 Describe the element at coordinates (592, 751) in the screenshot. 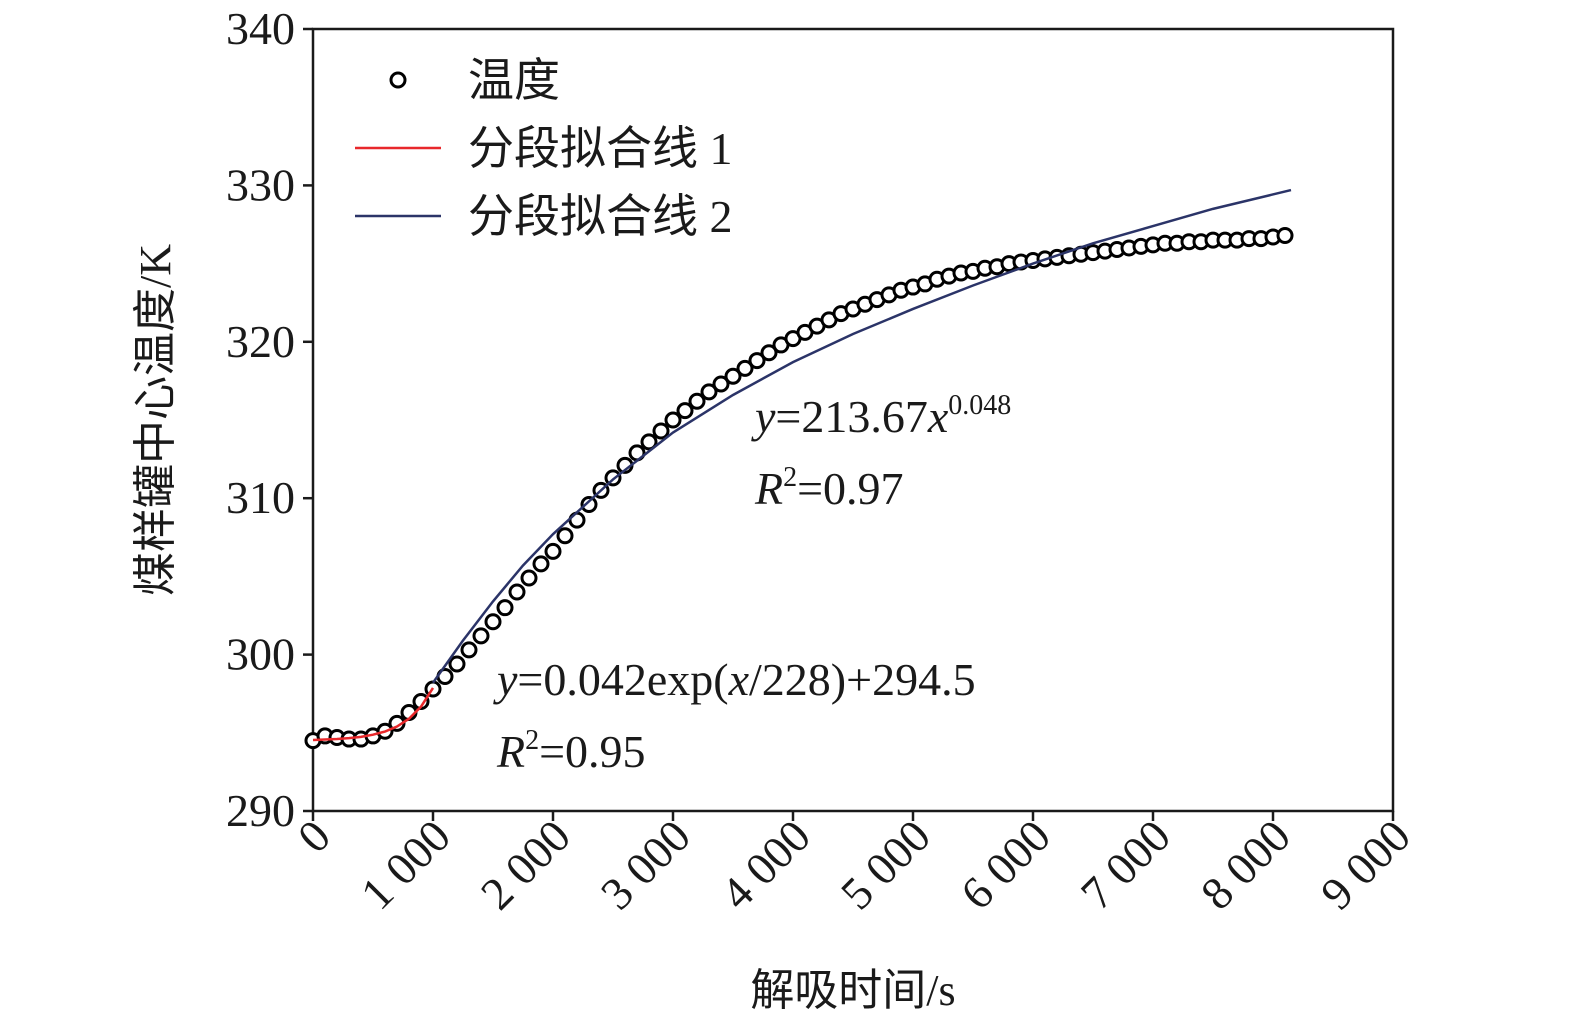

I see `equation-part: =0.95` at that location.